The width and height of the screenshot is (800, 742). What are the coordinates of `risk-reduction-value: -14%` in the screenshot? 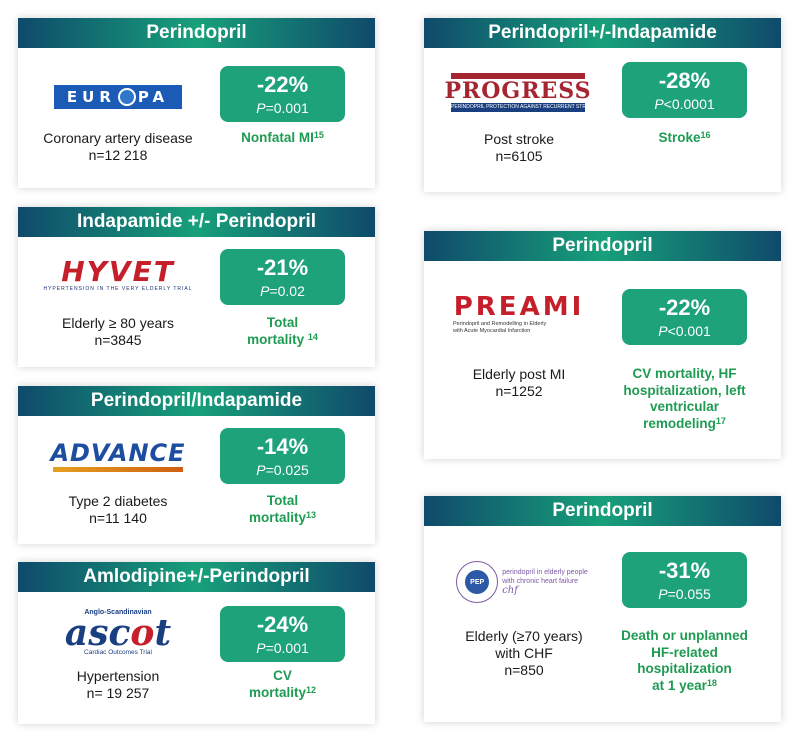 It's located at (282, 446).